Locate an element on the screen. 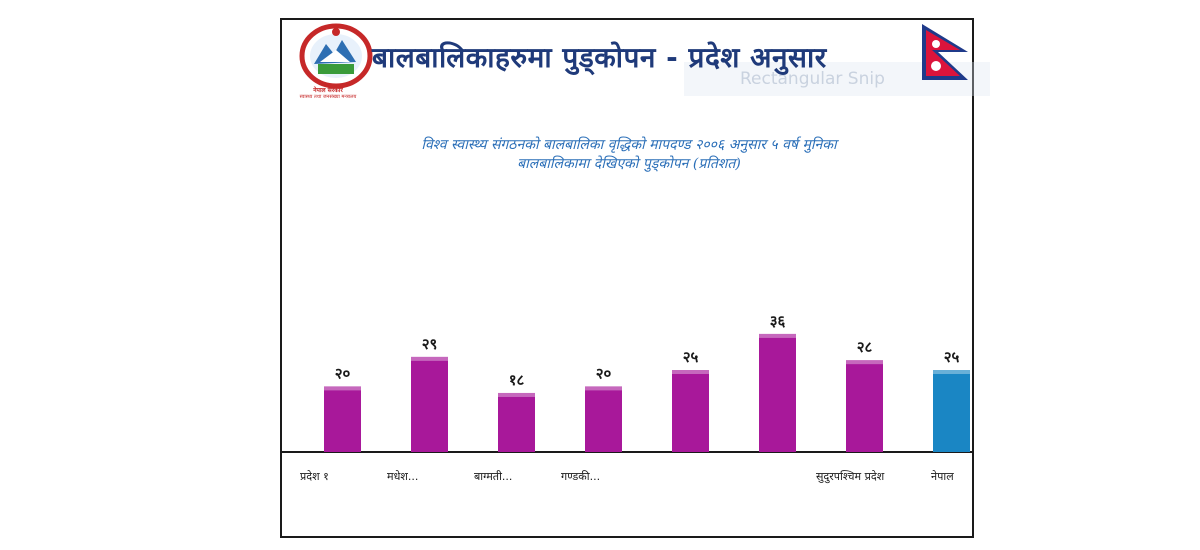  category-label: प्रदेश १ is located at coordinates (314, 476).